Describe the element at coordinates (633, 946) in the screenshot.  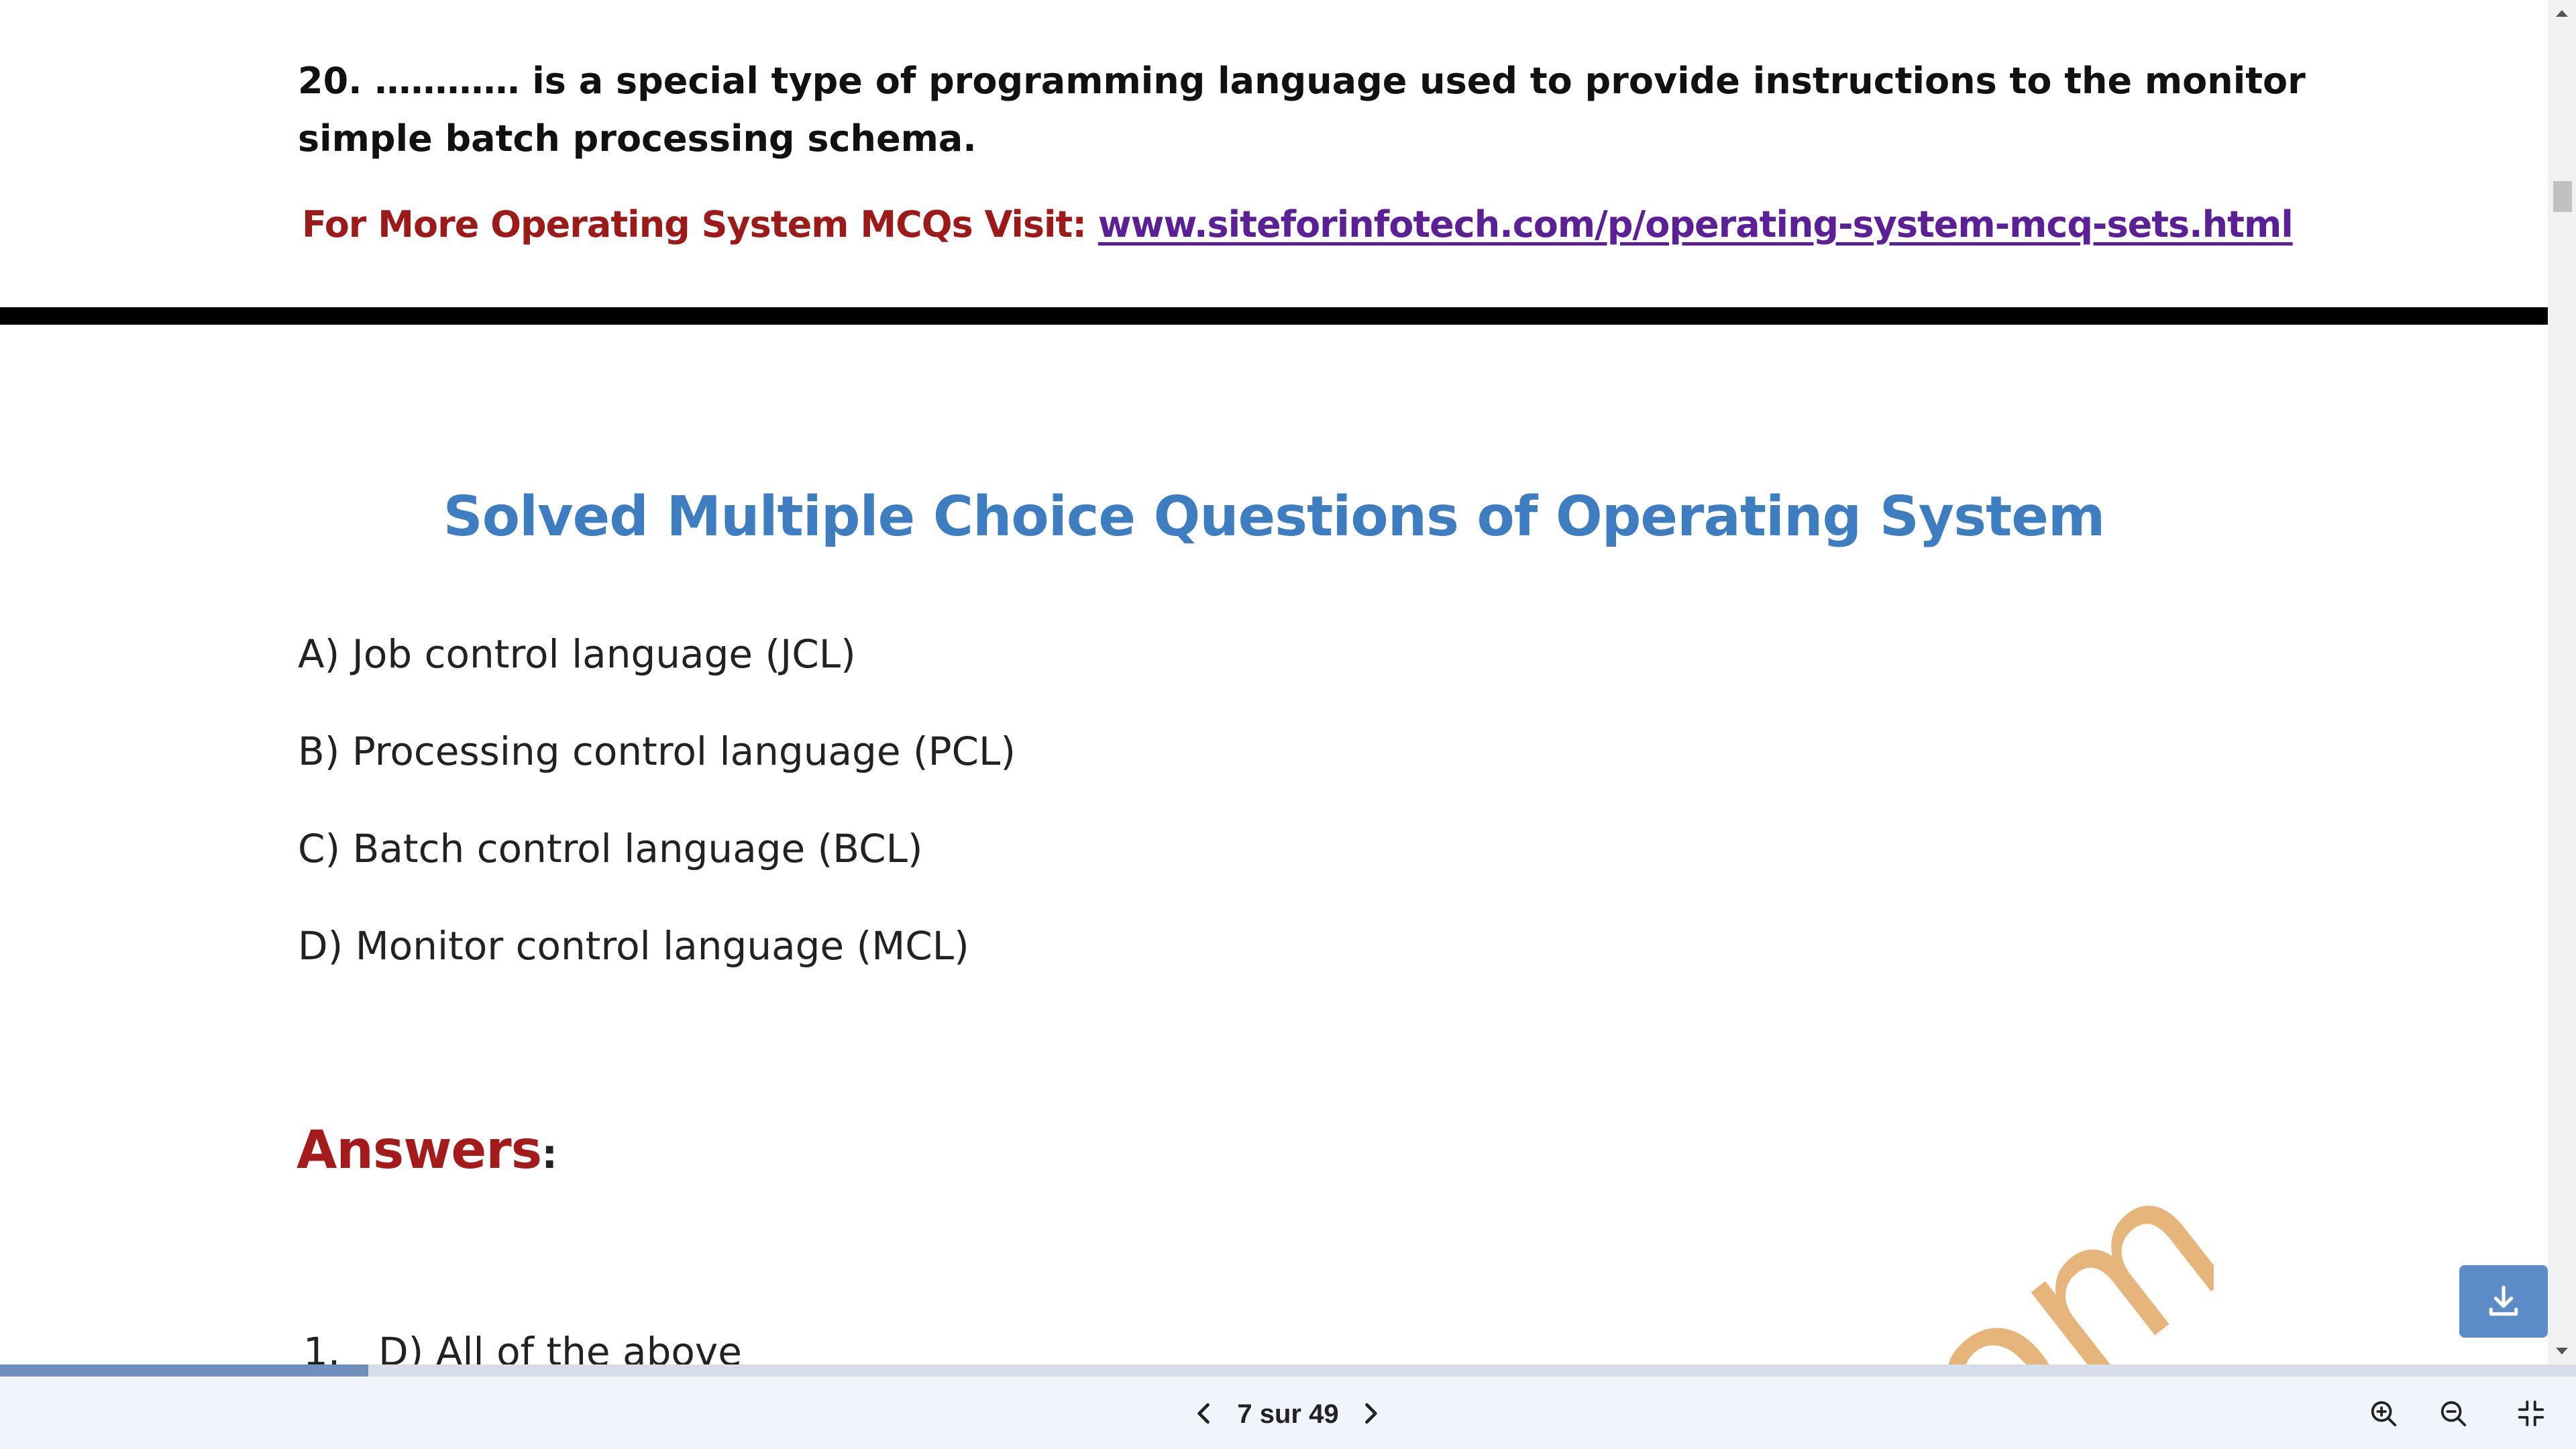
I see `option-d: D) Monitor control language (MCL)` at that location.